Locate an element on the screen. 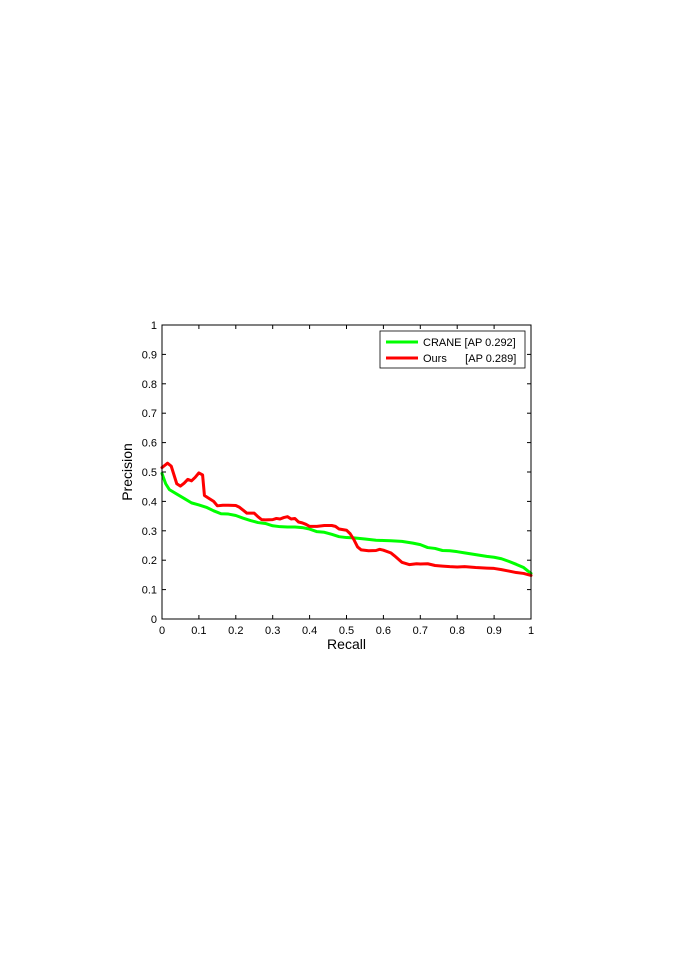 The image size is (676, 961). y-tick-label: 0.4 is located at coordinates (149, 502).